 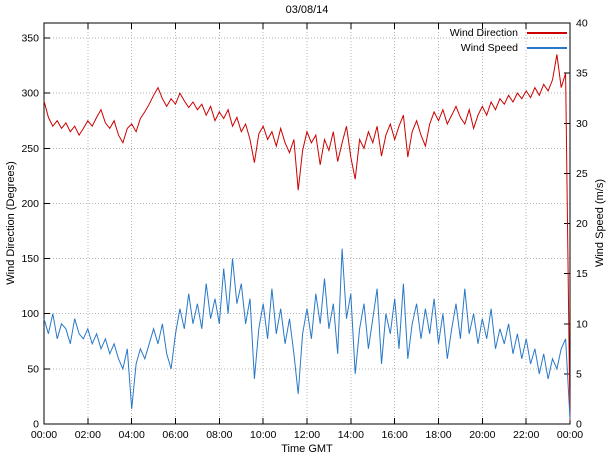 I want to click on svg-text: 18:00, so click(x=438, y=435).